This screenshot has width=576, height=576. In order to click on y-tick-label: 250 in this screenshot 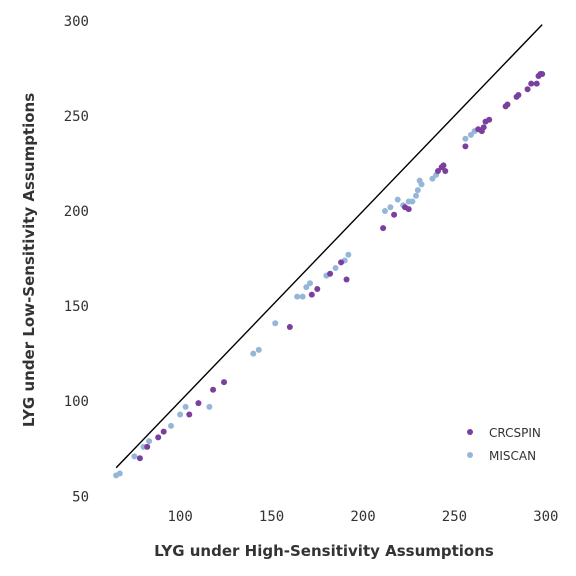, I will do `click(76, 117)`.